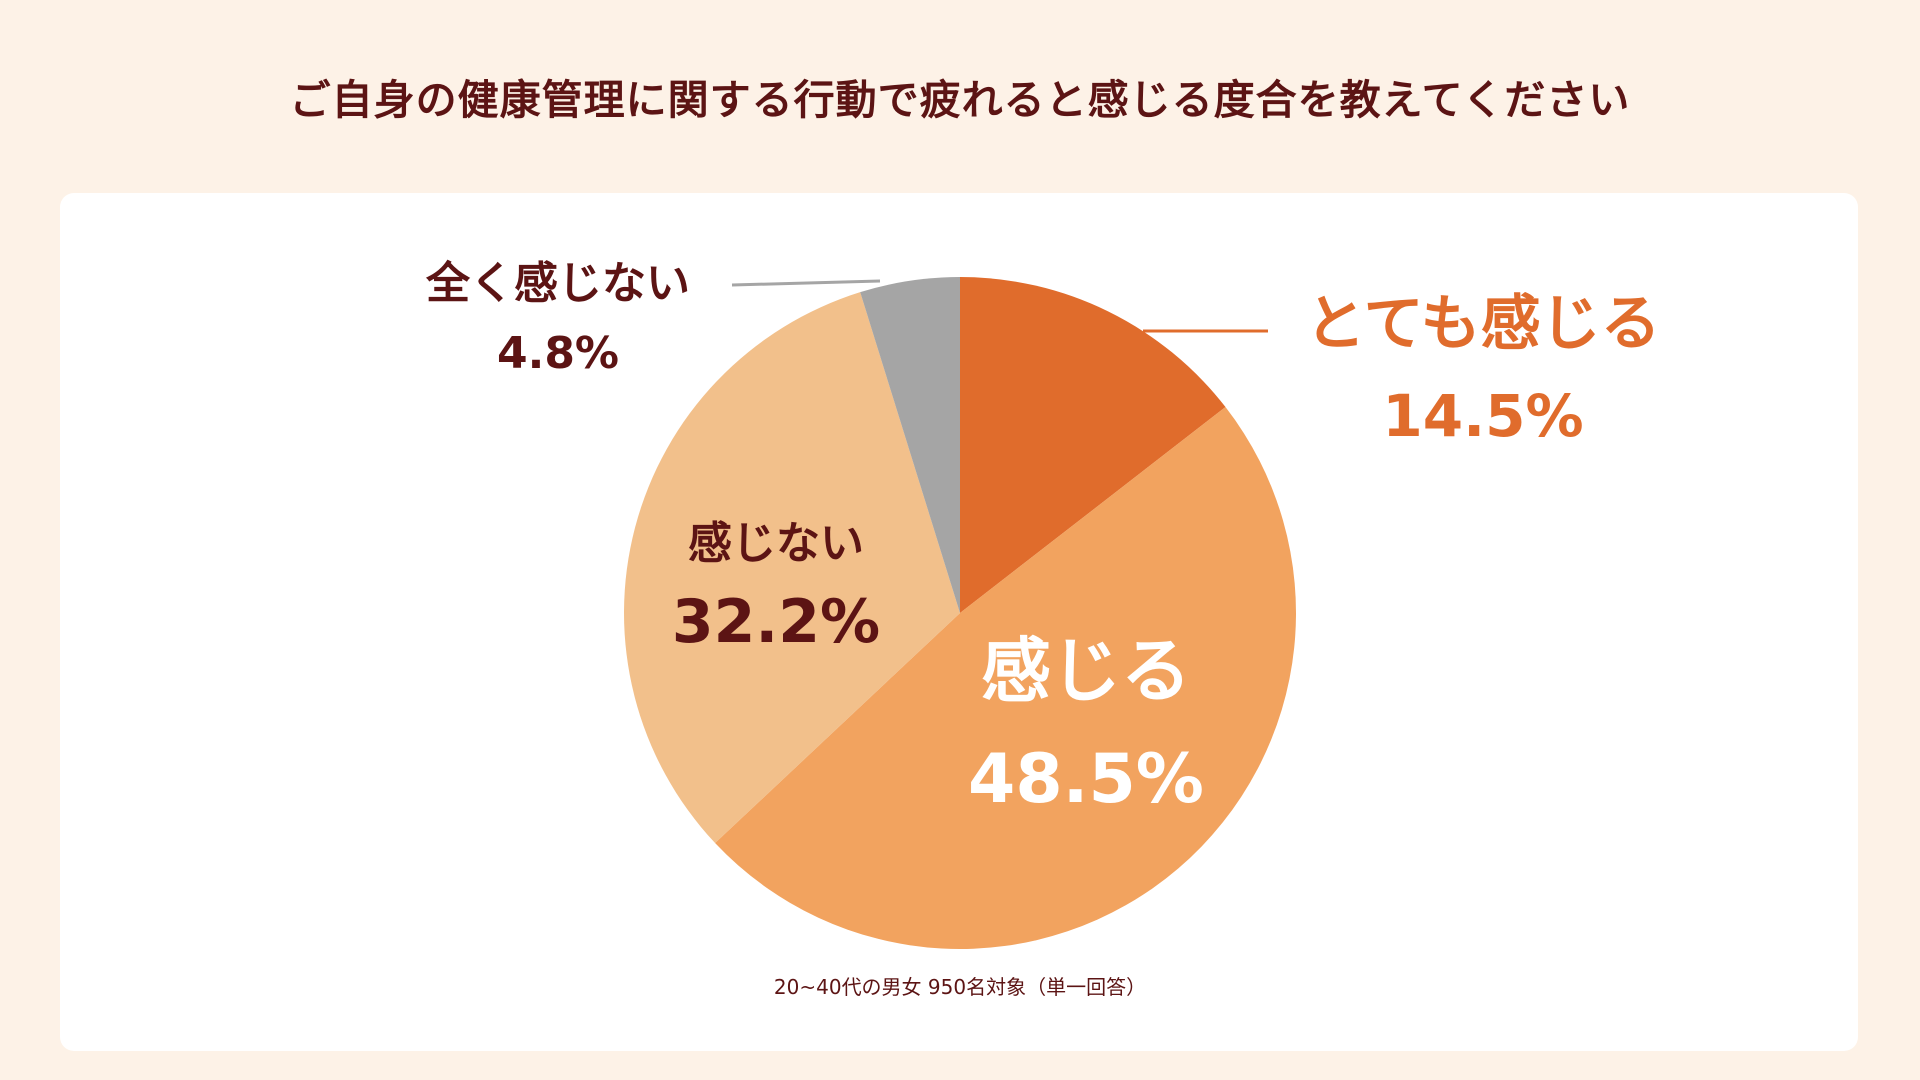  I want to click on leader-line-none, so click(806, 283).